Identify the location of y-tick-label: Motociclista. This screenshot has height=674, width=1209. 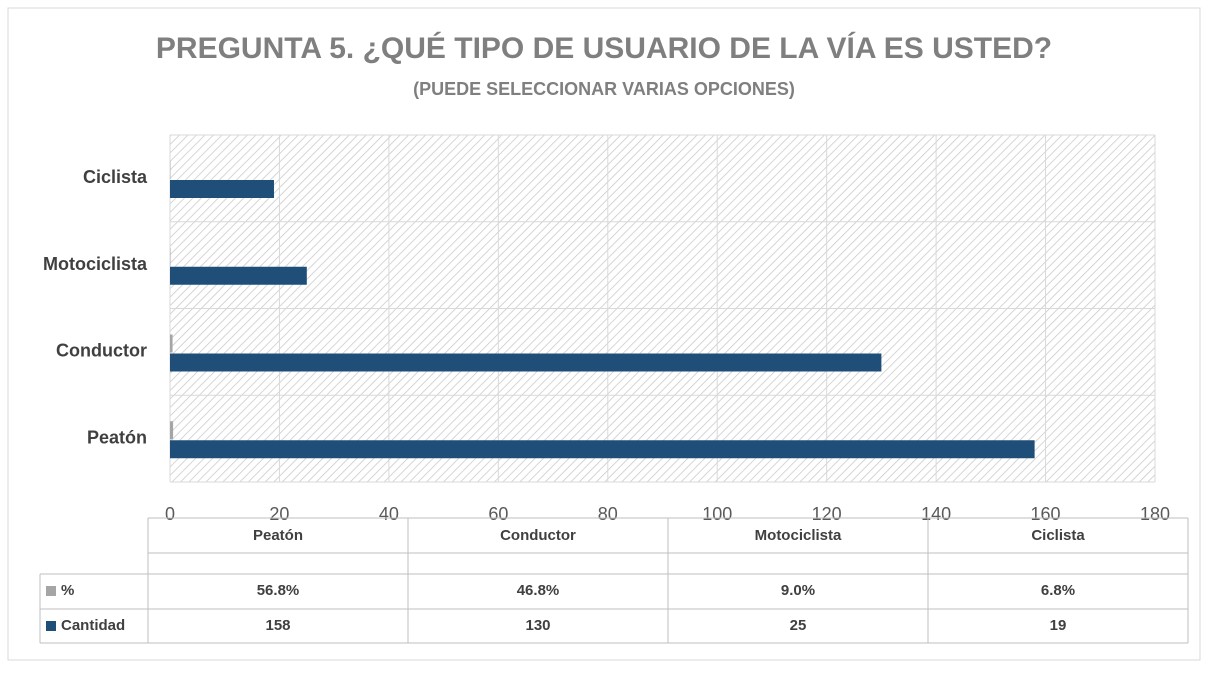
(95, 264).